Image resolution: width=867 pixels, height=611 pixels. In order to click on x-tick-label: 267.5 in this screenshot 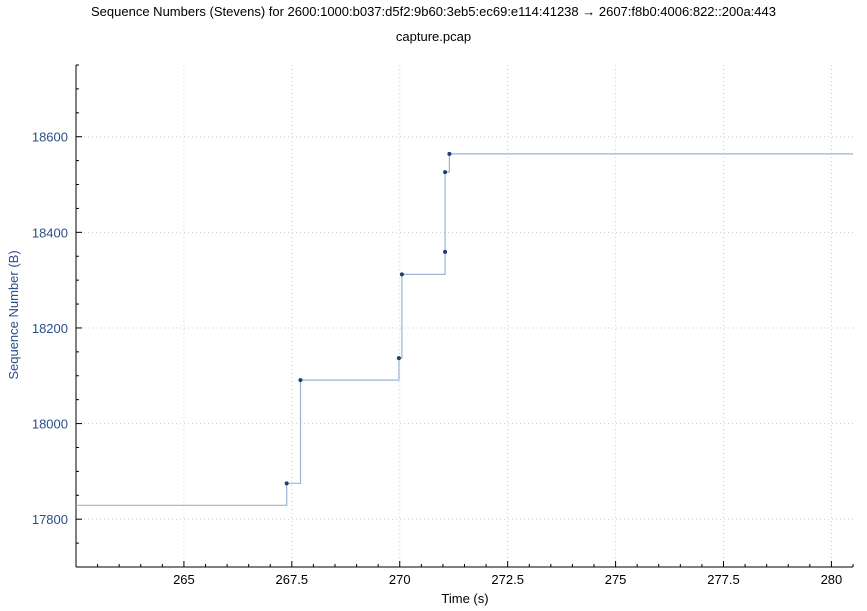, I will do `click(292, 579)`.